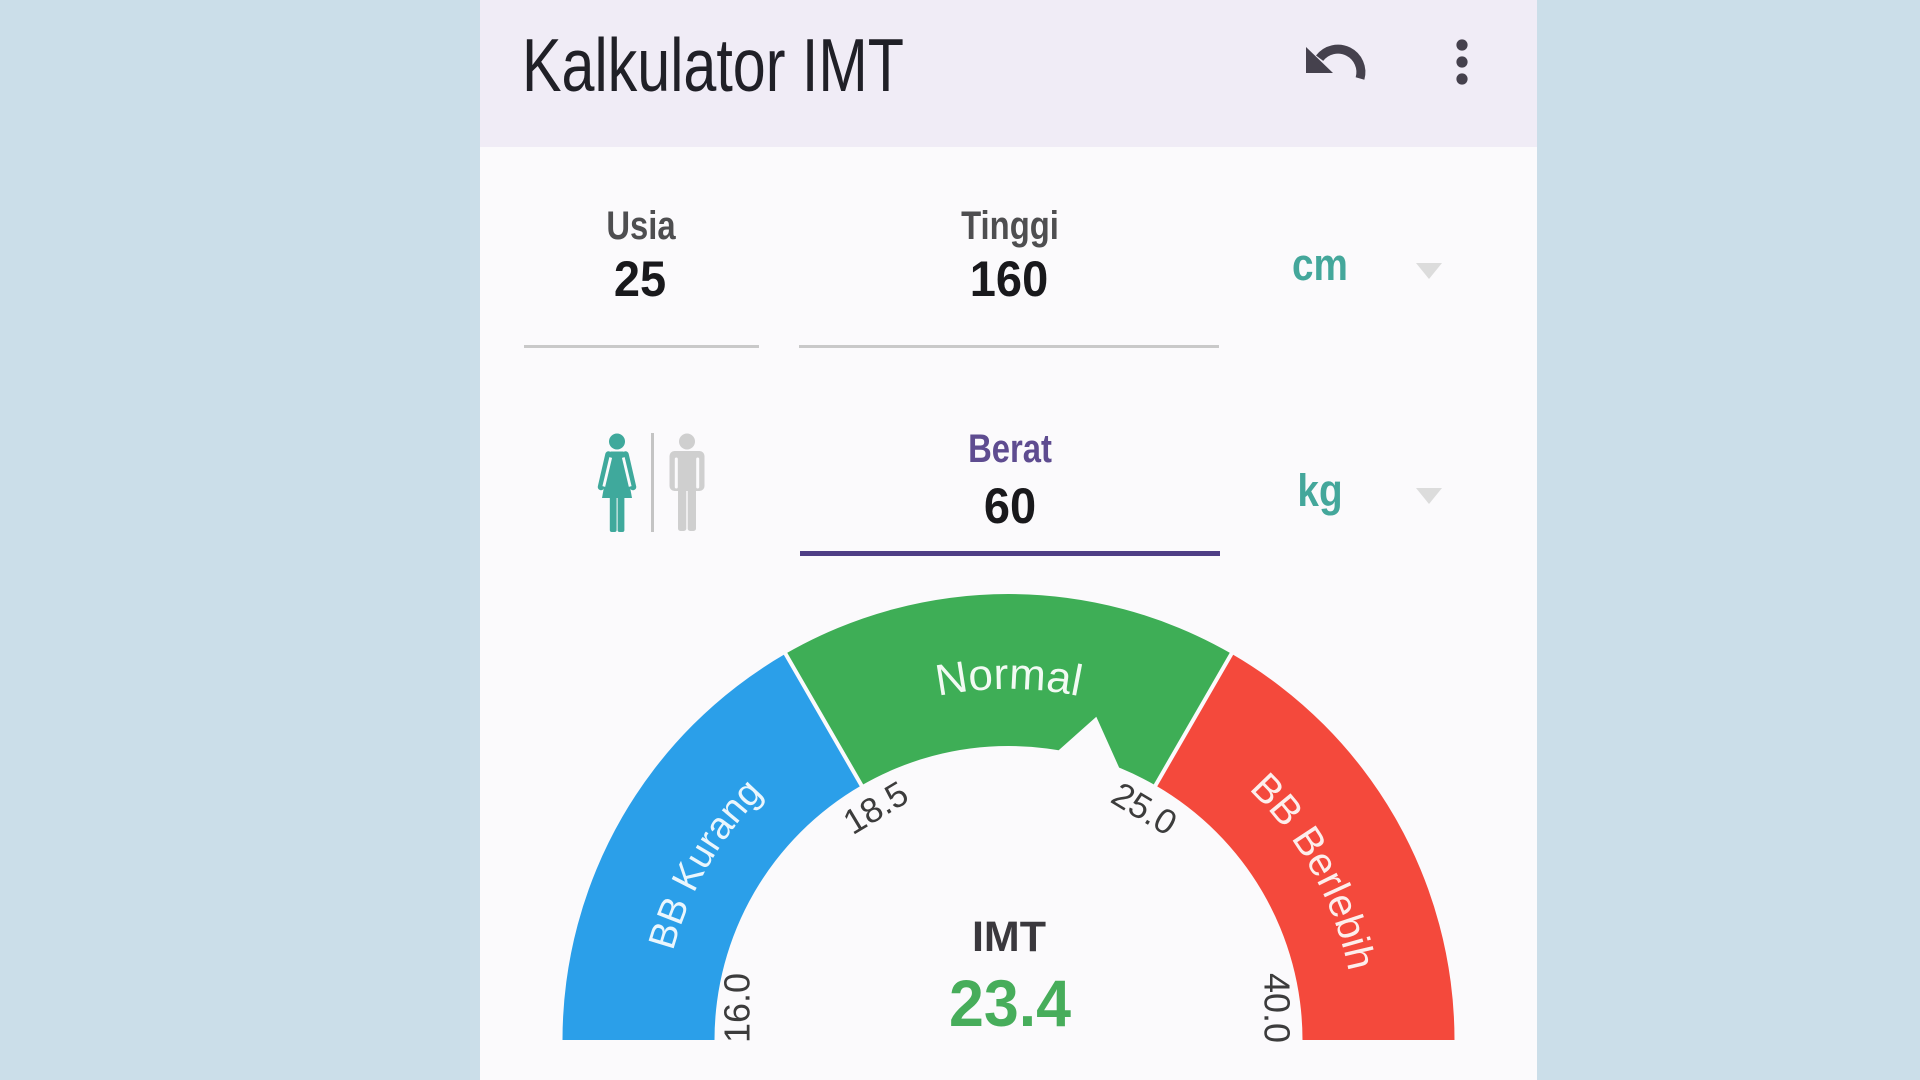  I want to click on svg-text: 16.0, so click(737, 1008).